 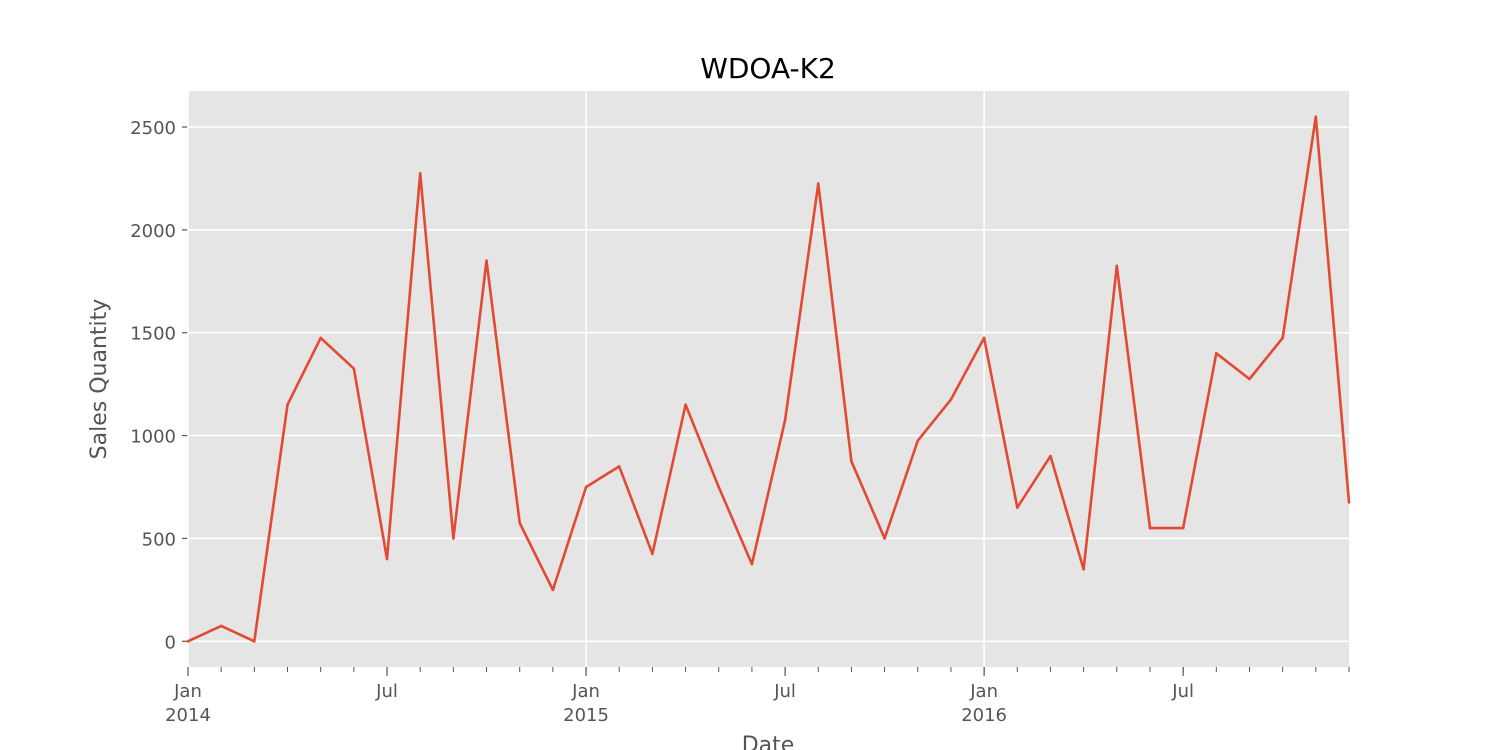 What do you see at coordinates (768, 68) in the screenshot?
I see `chart-title: WDOA-K2` at bounding box center [768, 68].